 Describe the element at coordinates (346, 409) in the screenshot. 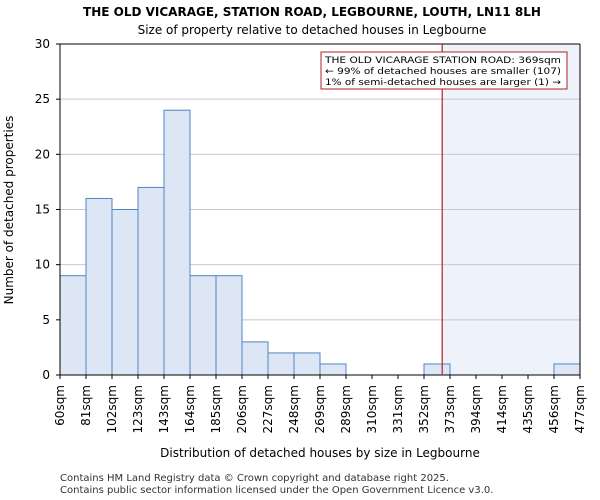

I see `x-tick-label: 289sqm` at that location.